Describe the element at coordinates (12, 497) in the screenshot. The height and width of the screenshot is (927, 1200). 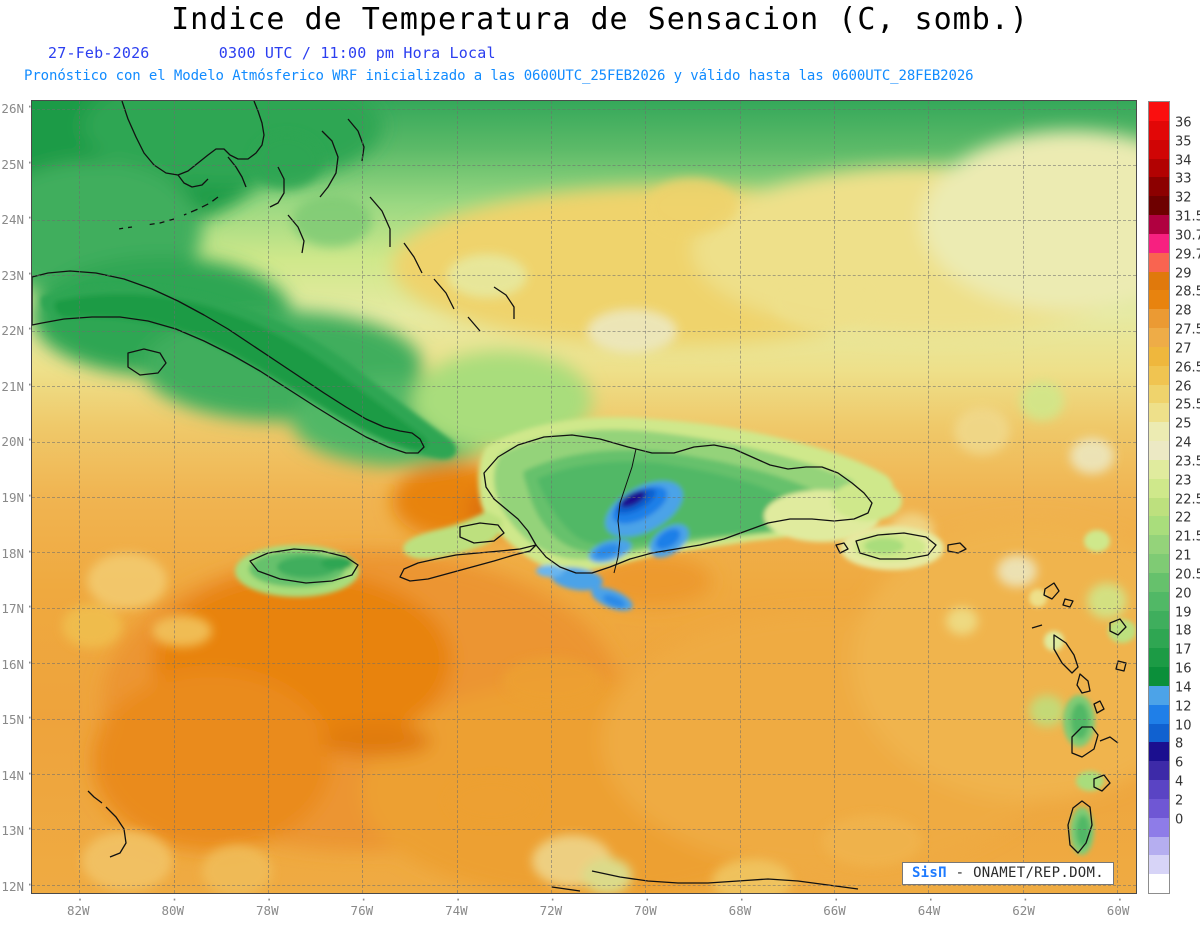
I see `y-tick-label-19N: 19N` at that location.